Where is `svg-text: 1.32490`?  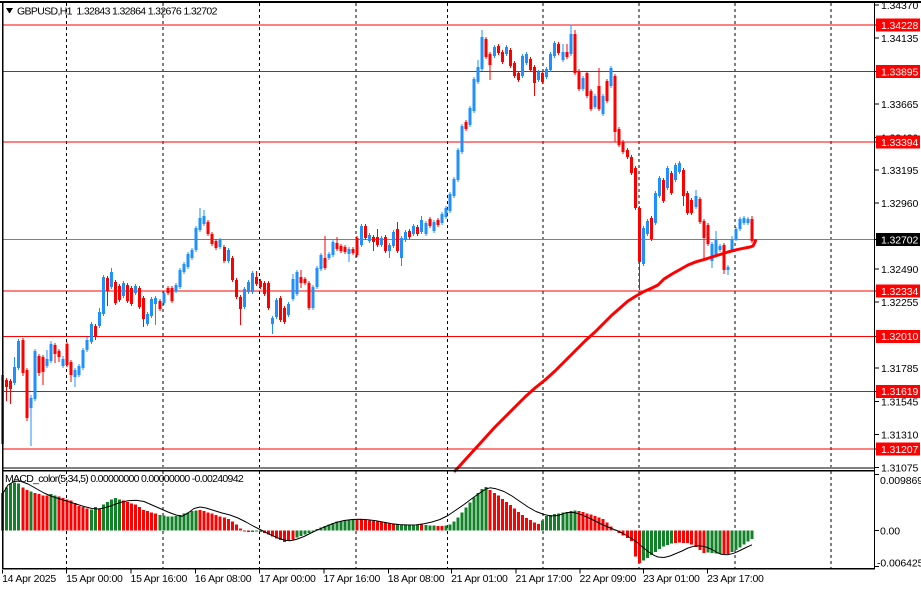
svg-text: 1.32490 is located at coordinates (900, 270).